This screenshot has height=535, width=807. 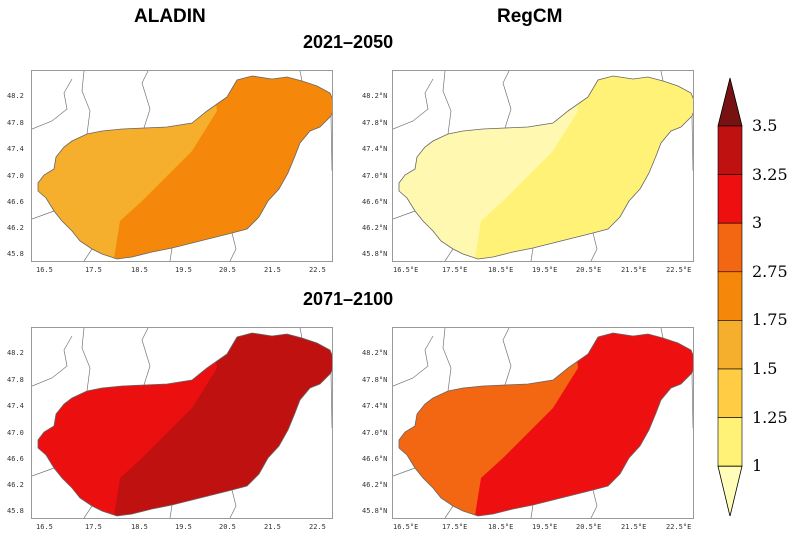 What do you see at coordinates (15, 176) in the screenshot?
I see `y-tick-label: 47.0` at bounding box center [15, 176].